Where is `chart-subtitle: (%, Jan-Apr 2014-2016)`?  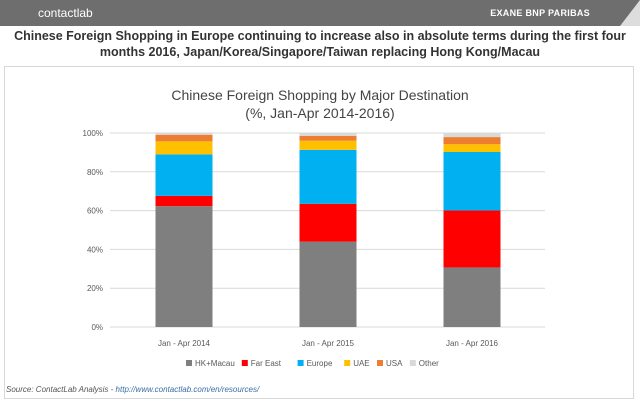 chart-subtitle: (%, Jan-Apr 2014-2016) is located at coordinates (319, 113).